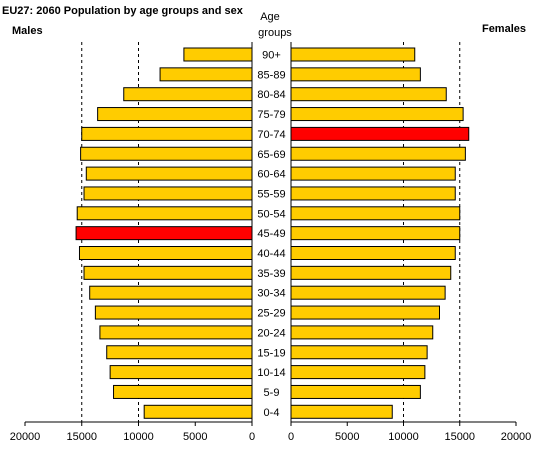 Image resolution: width=535 pixels, height=452 pixels. Describe the element at coordinates (252, 437) in the screenshot. I see `tick-label-males-0: 0` at that location.